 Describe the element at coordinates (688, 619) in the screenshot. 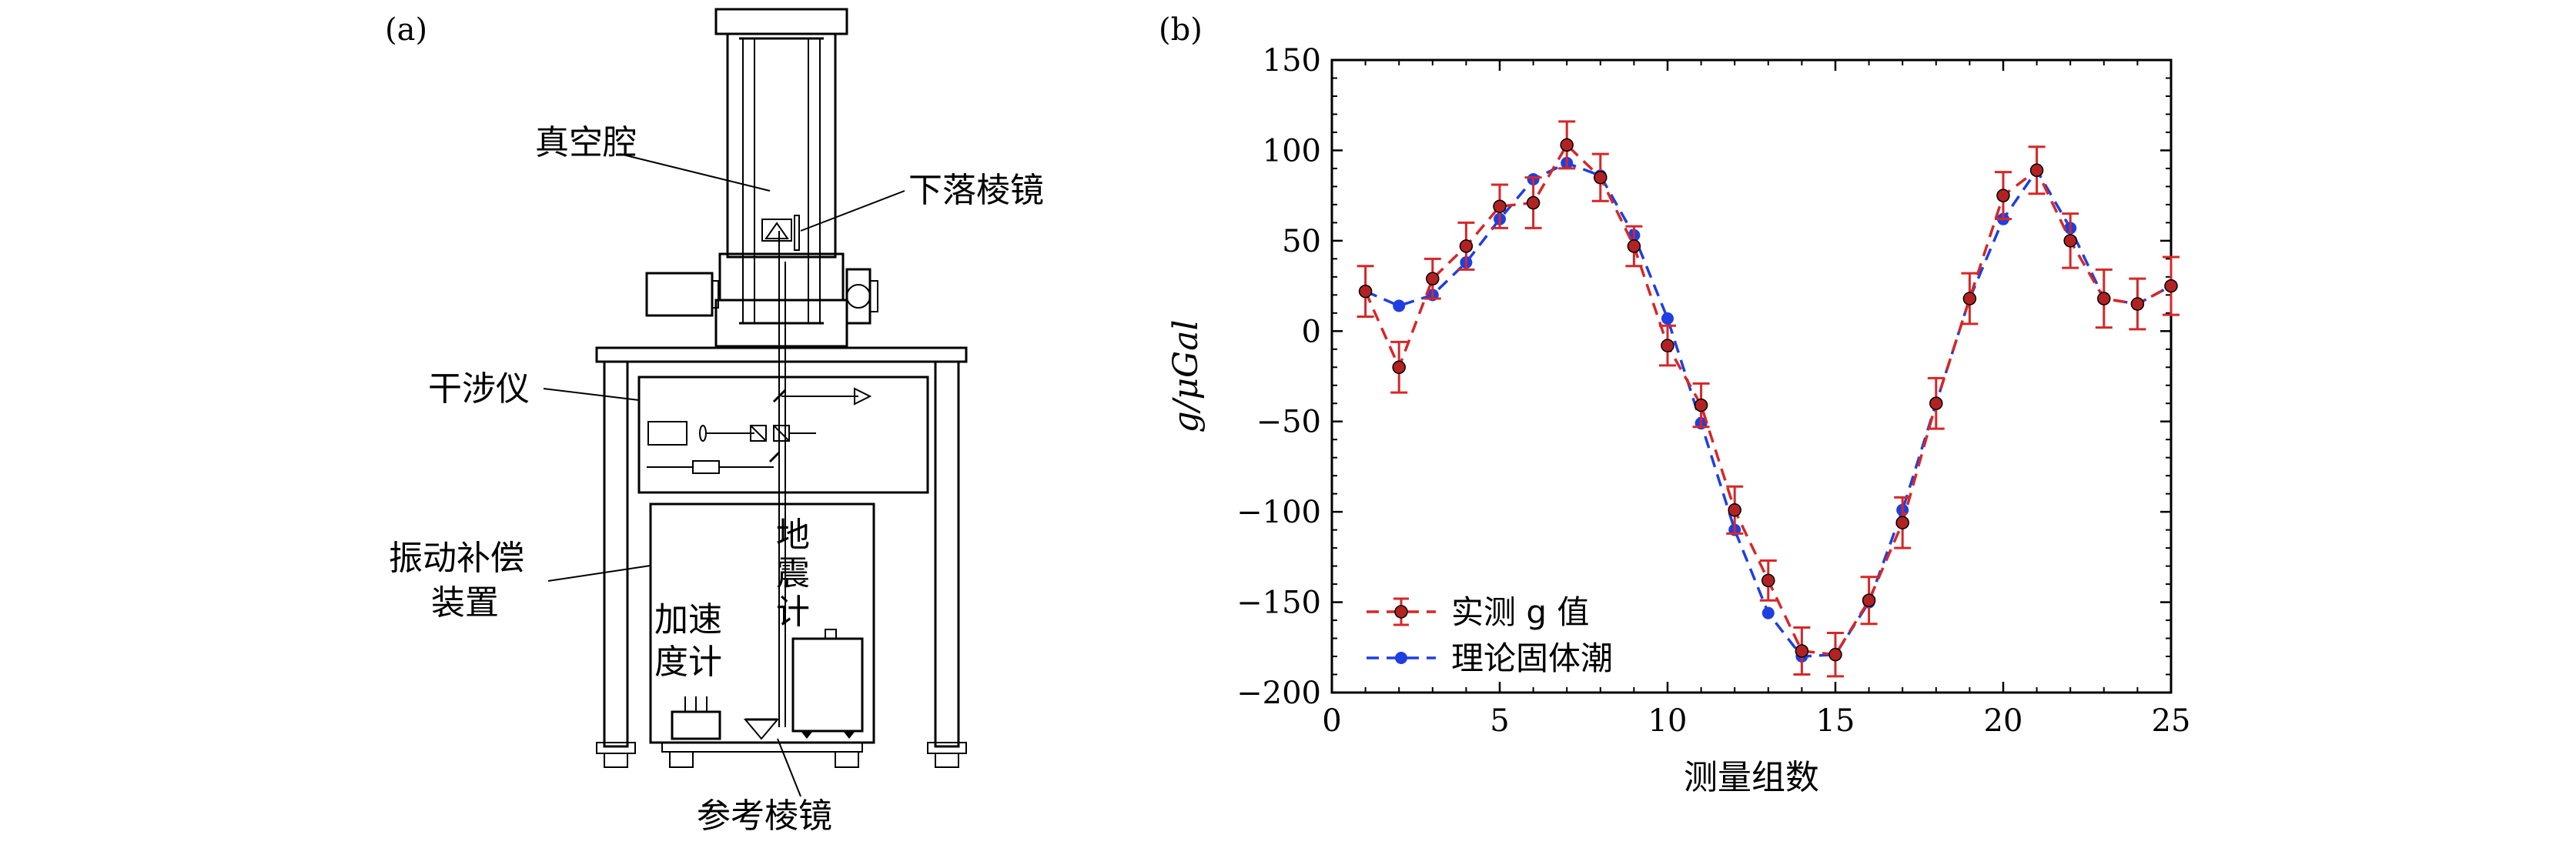

I see `label-accelerometer-line1: 加速` at that location.